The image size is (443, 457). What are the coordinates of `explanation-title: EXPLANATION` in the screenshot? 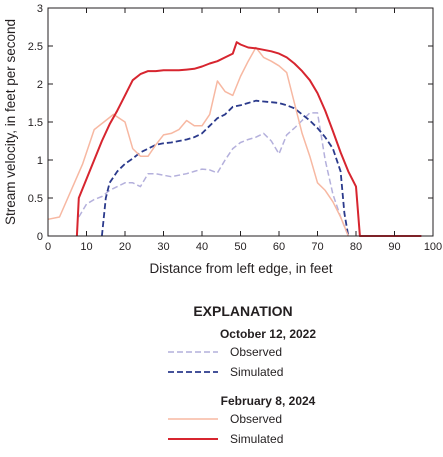 It's located at (242, 311).